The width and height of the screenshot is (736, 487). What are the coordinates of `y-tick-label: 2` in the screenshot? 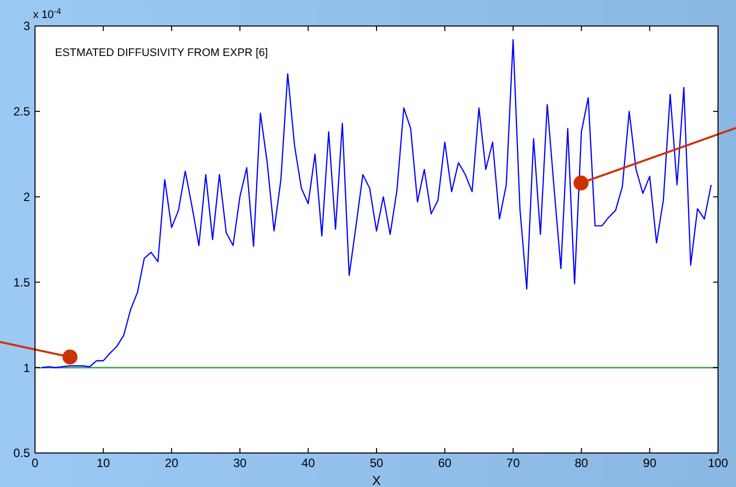 It's located at (26, 197).